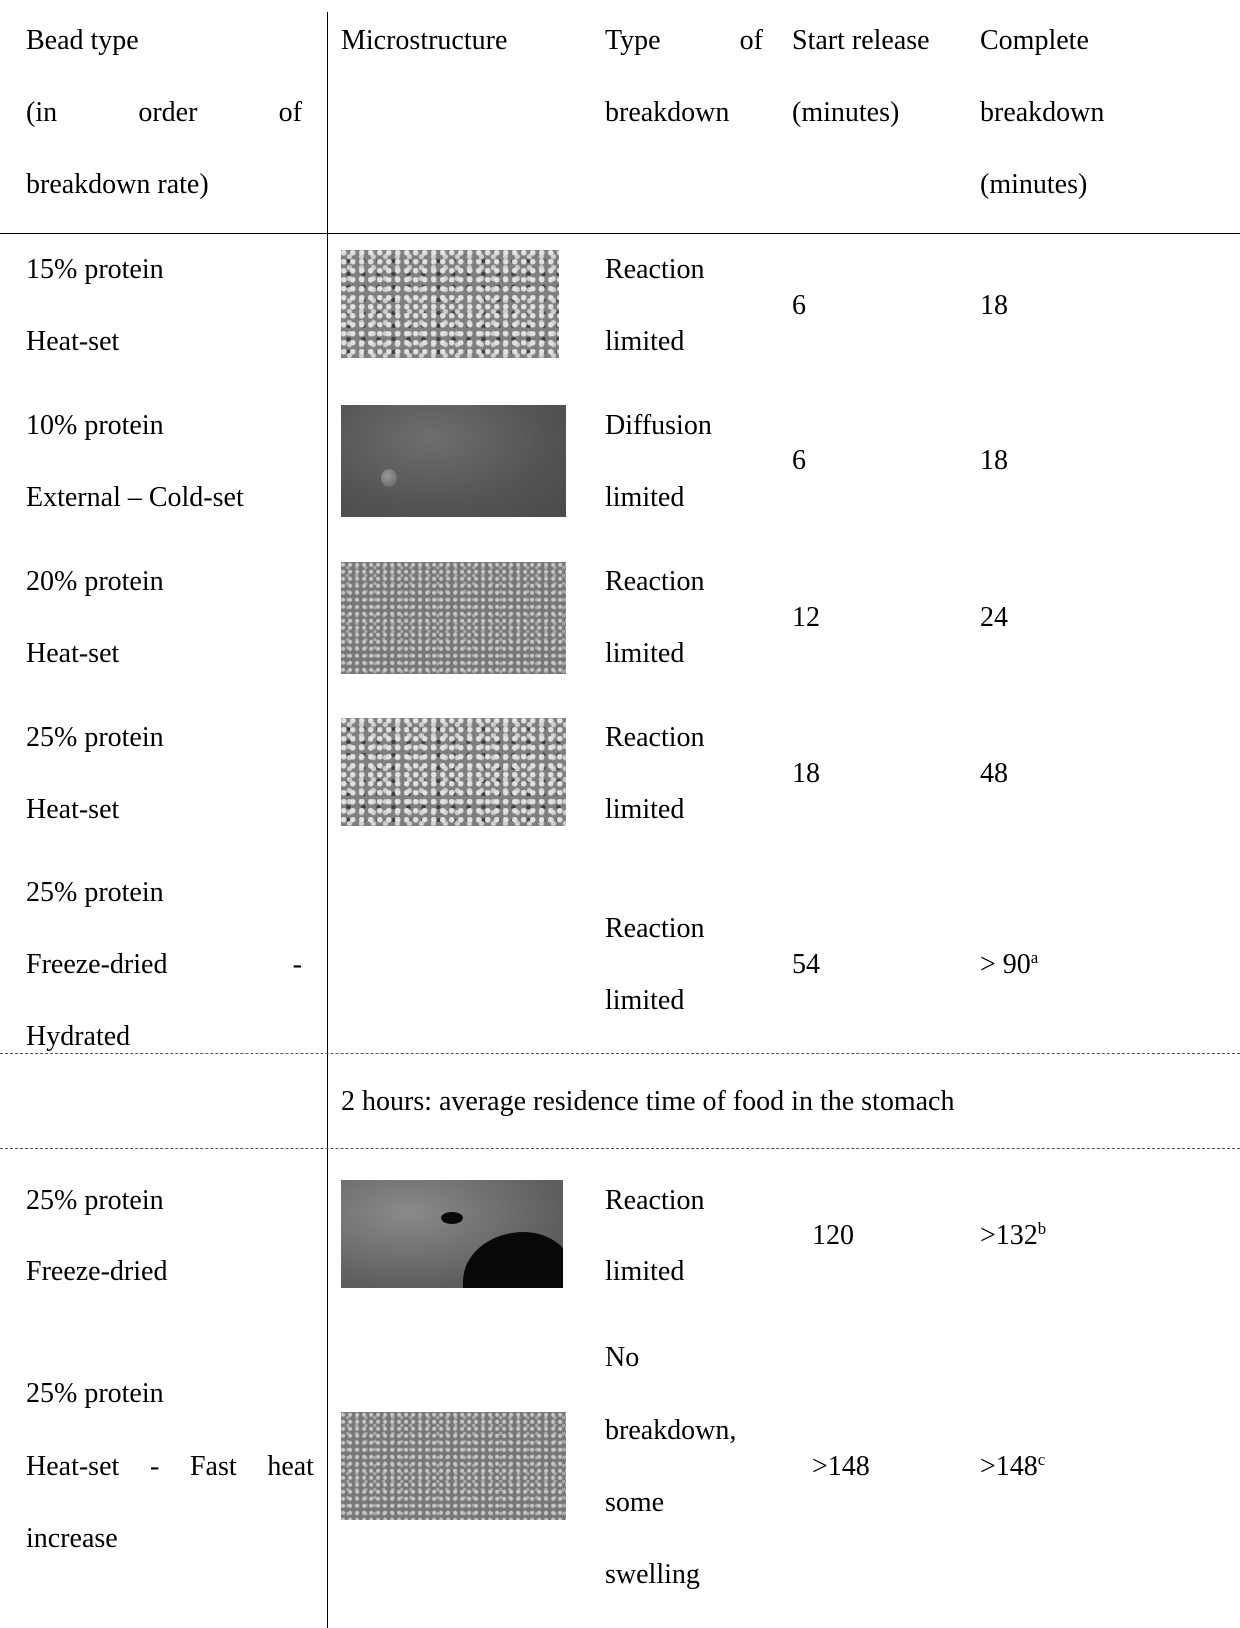 The width and height of the screenshot is (1240, 1628). Describe the element at coordinates (645, 653) in the screenshot. I see `row3-breakdown-line2: limited` at that location.